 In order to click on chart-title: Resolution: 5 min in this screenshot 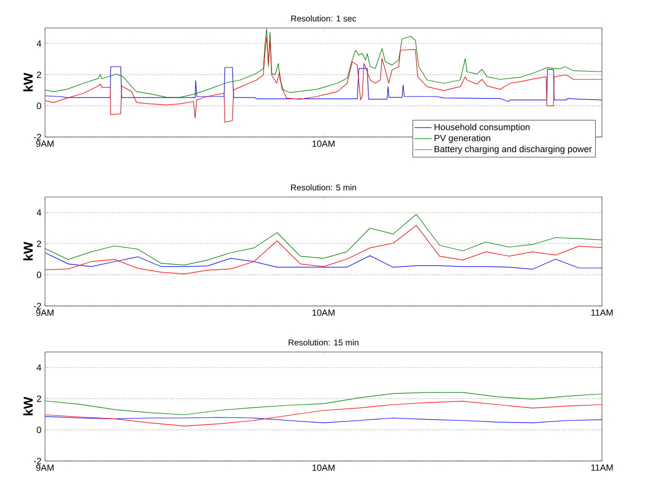, I will do `click(323, 187)`.